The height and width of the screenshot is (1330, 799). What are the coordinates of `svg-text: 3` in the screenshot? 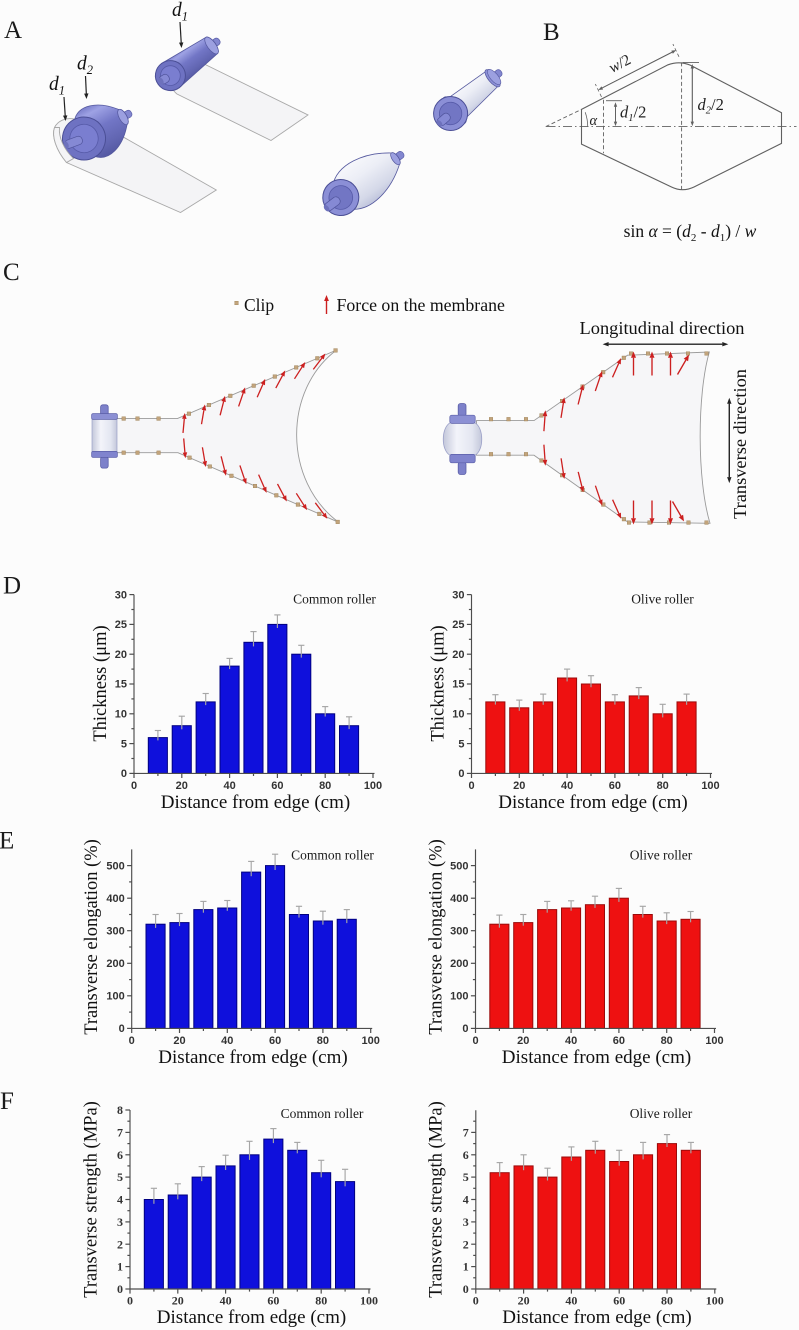 It's located at (466, 1222).